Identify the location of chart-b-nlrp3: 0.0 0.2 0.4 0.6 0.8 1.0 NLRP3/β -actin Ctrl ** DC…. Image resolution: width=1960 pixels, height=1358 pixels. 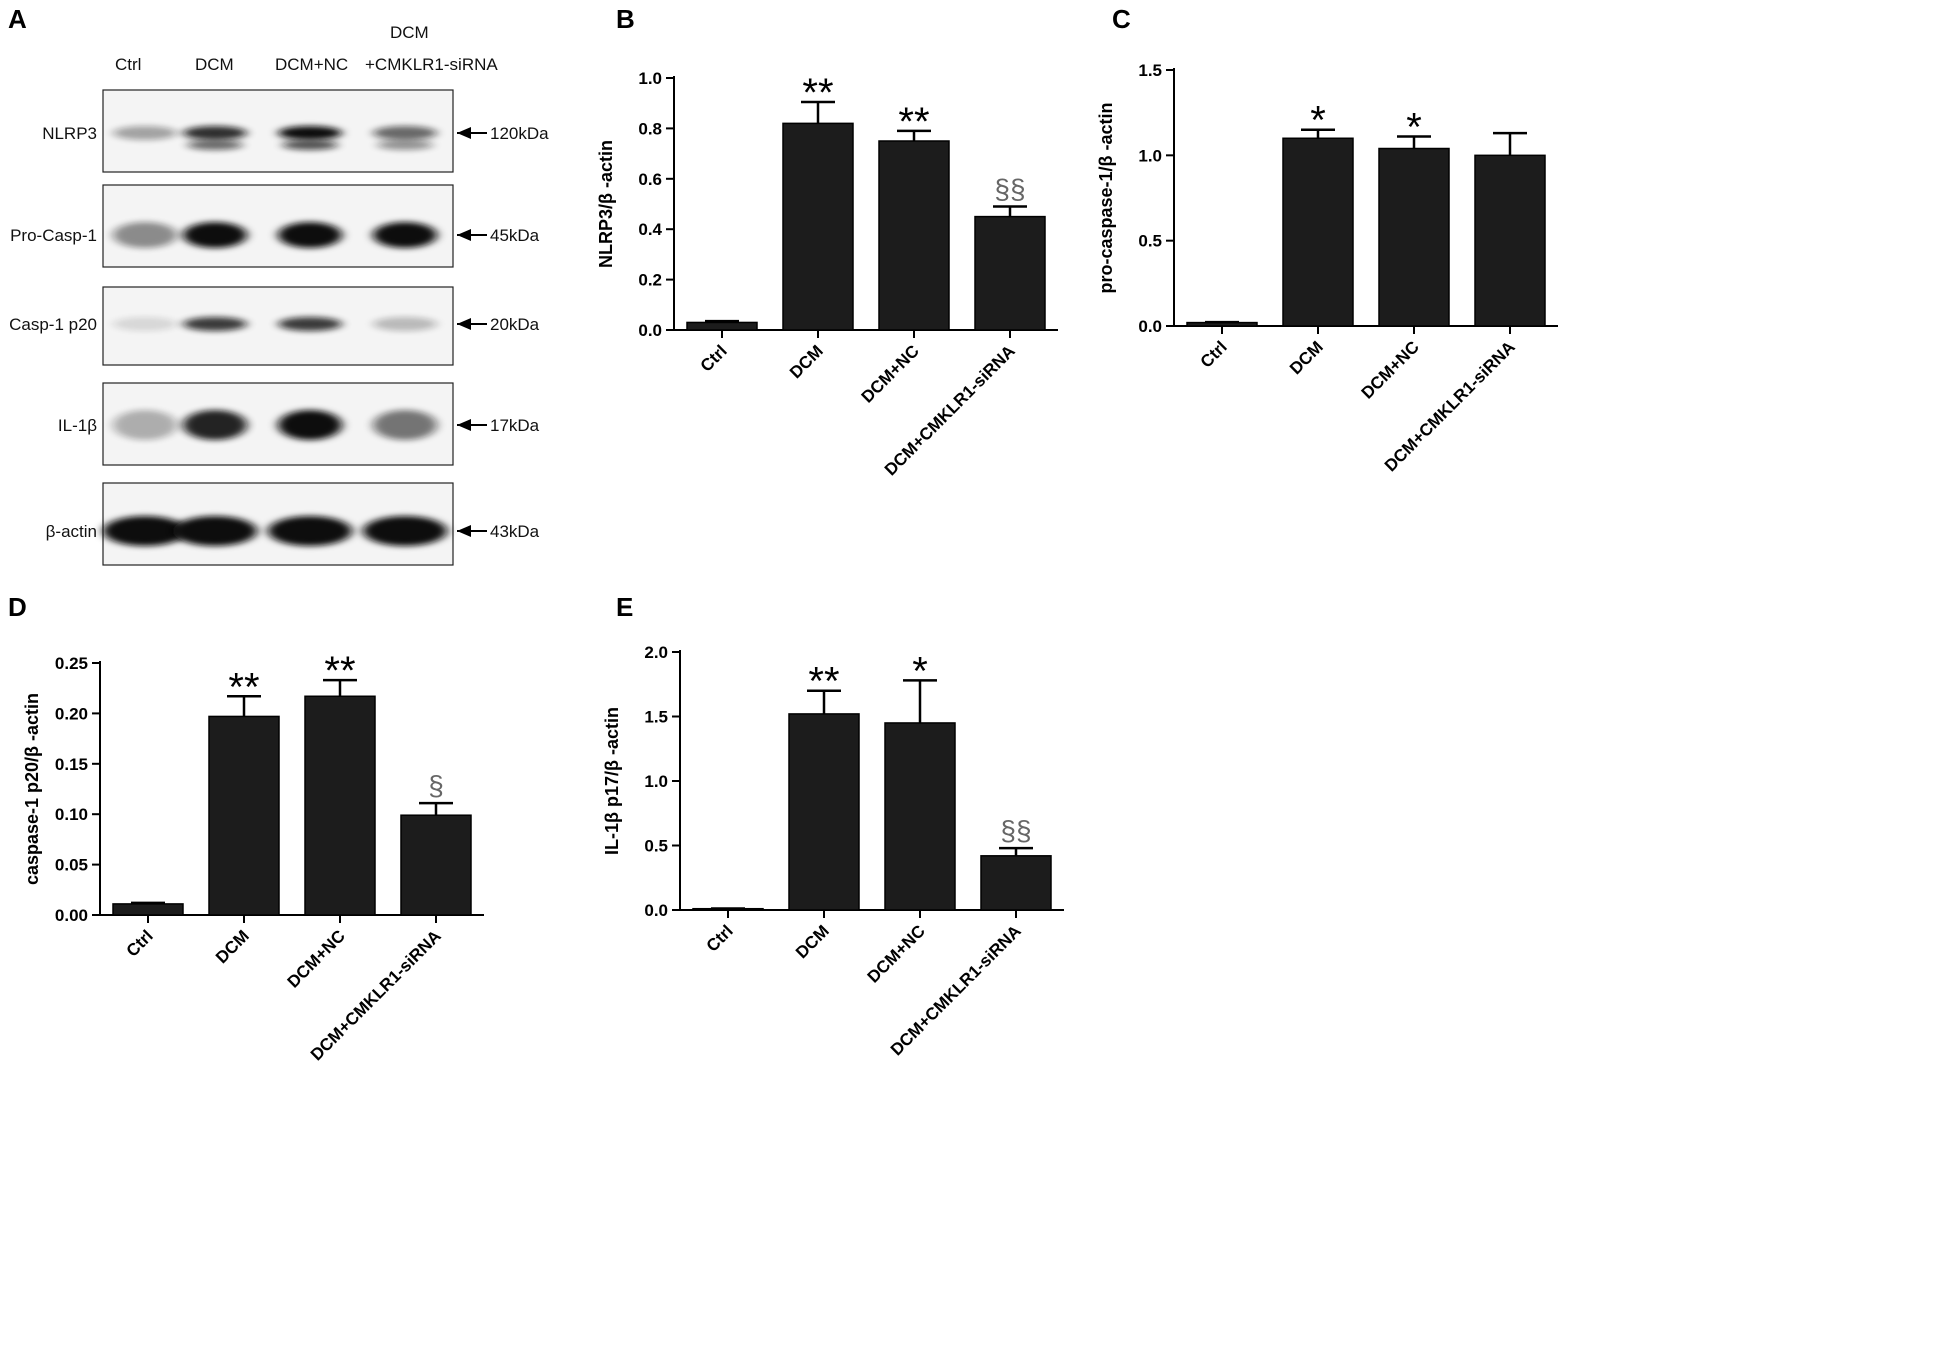
(827, 274).